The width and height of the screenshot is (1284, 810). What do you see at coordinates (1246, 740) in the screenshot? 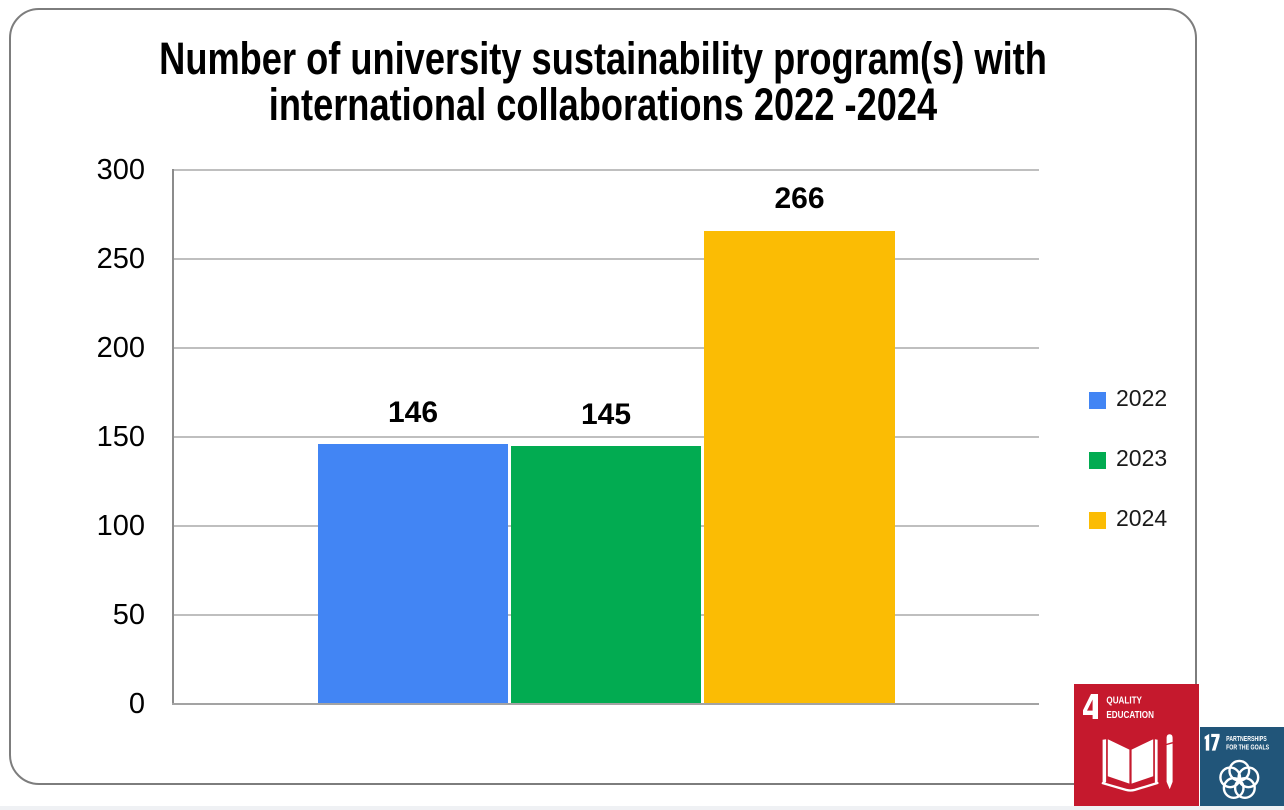
I see `svg-text: PARTNERSHIPS` at bounding box center [1246, 740].